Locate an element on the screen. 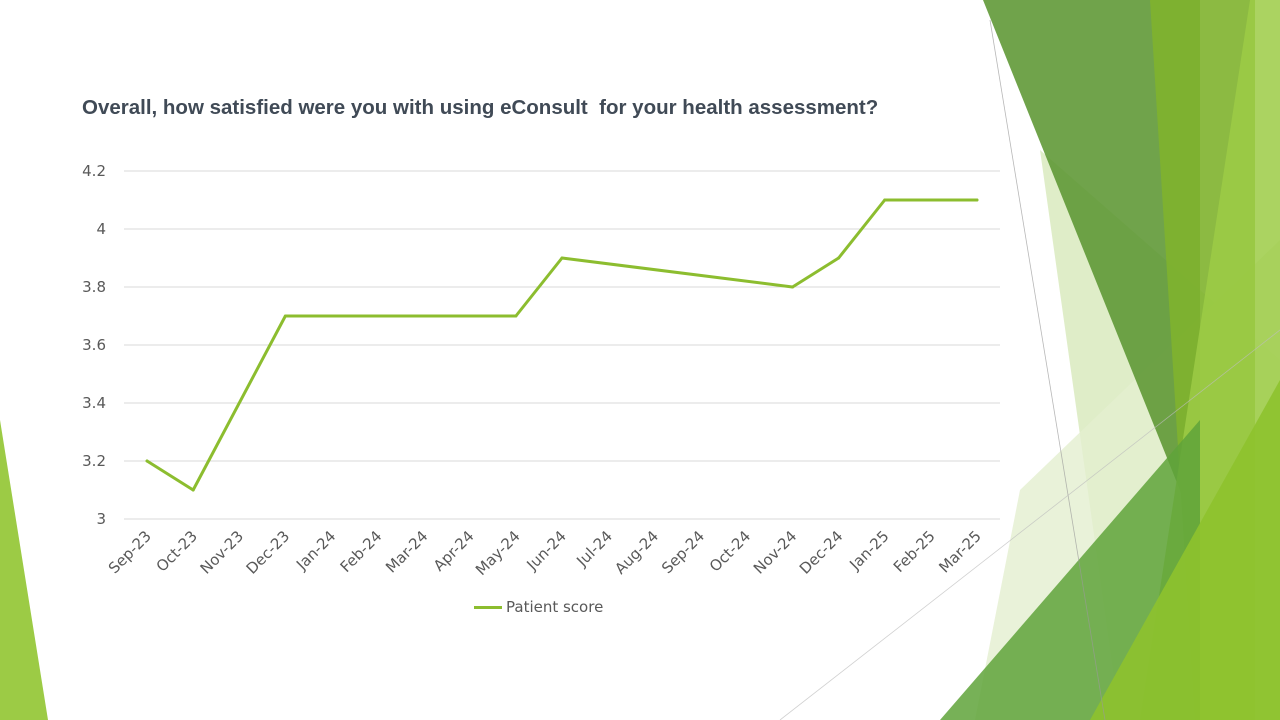 This screenshot has width=1280, height=720. x-tick-label: Dec-23 is located at coordinates (268, 552).